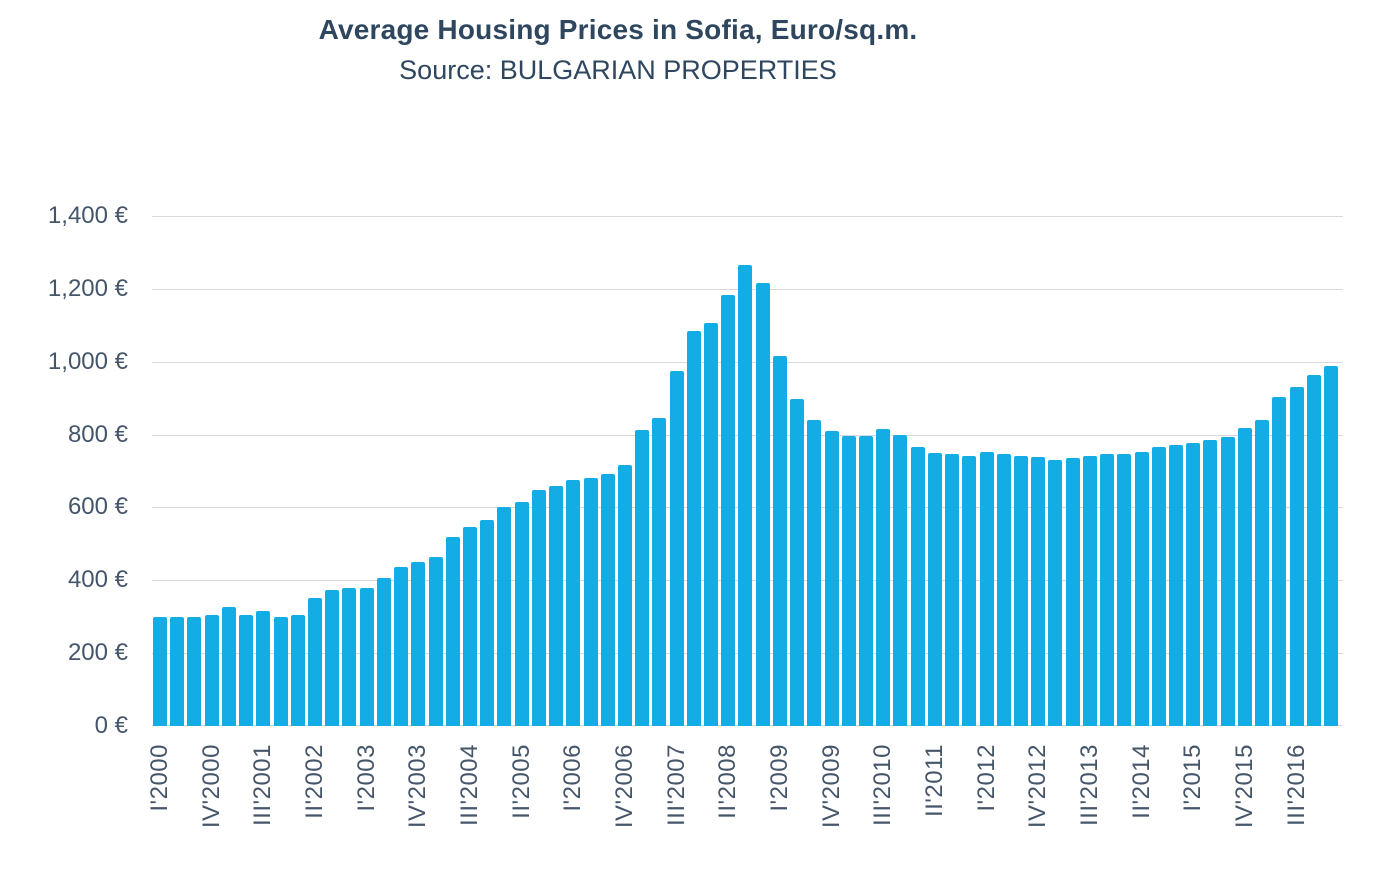 This screenshot has width=1374, height=885. What do you see at coordinates (401, 646) in the screenshot?
I see `bar-III'2003` at bounding box center [401, 646].